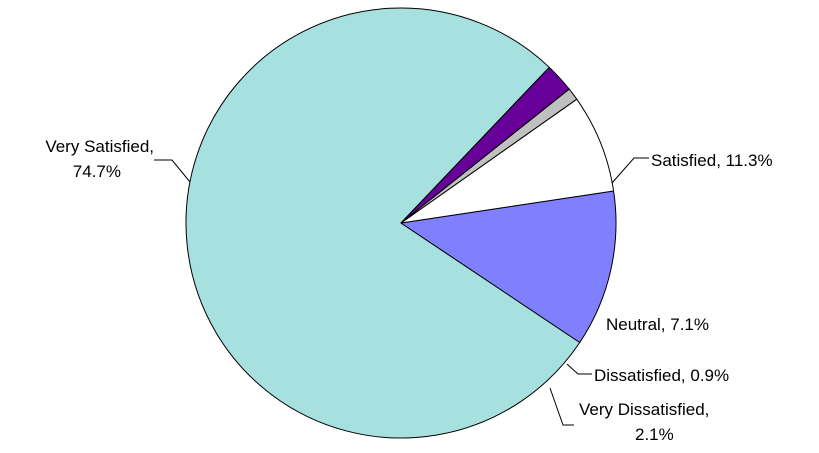 The height and width of the screenshot is (453, 819). Describe the element at coordinates (657, 324) in the screenshot. I see `data-label-neutral: Neutral, 7.1%` at that location.